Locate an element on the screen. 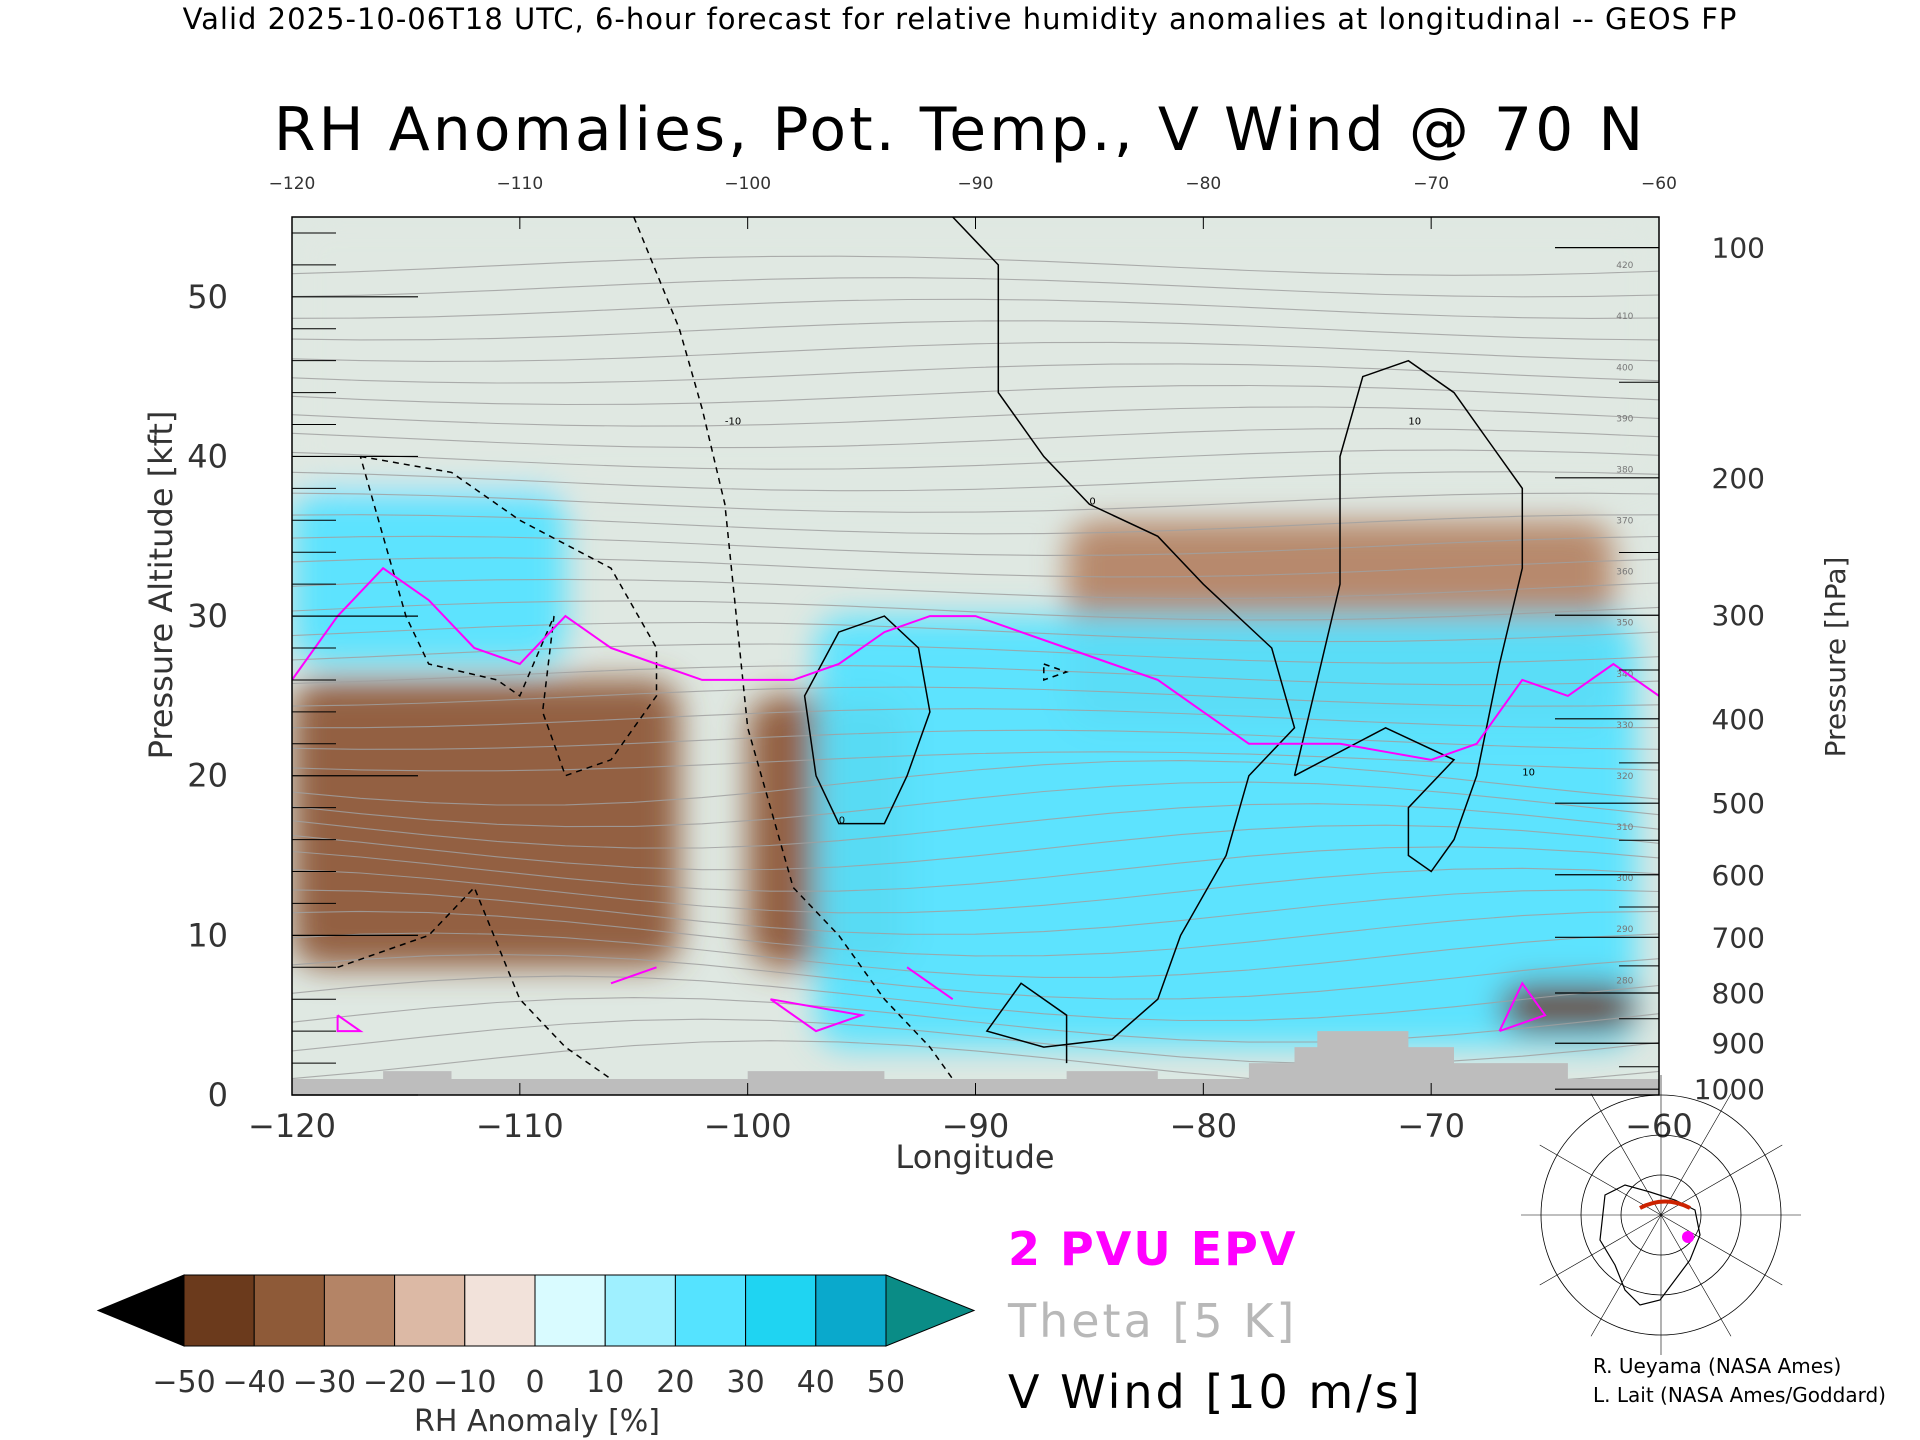 This screenshot has height=1440, width=1920. x-tick-label-top: −120 is located at coordinates (292, 184).